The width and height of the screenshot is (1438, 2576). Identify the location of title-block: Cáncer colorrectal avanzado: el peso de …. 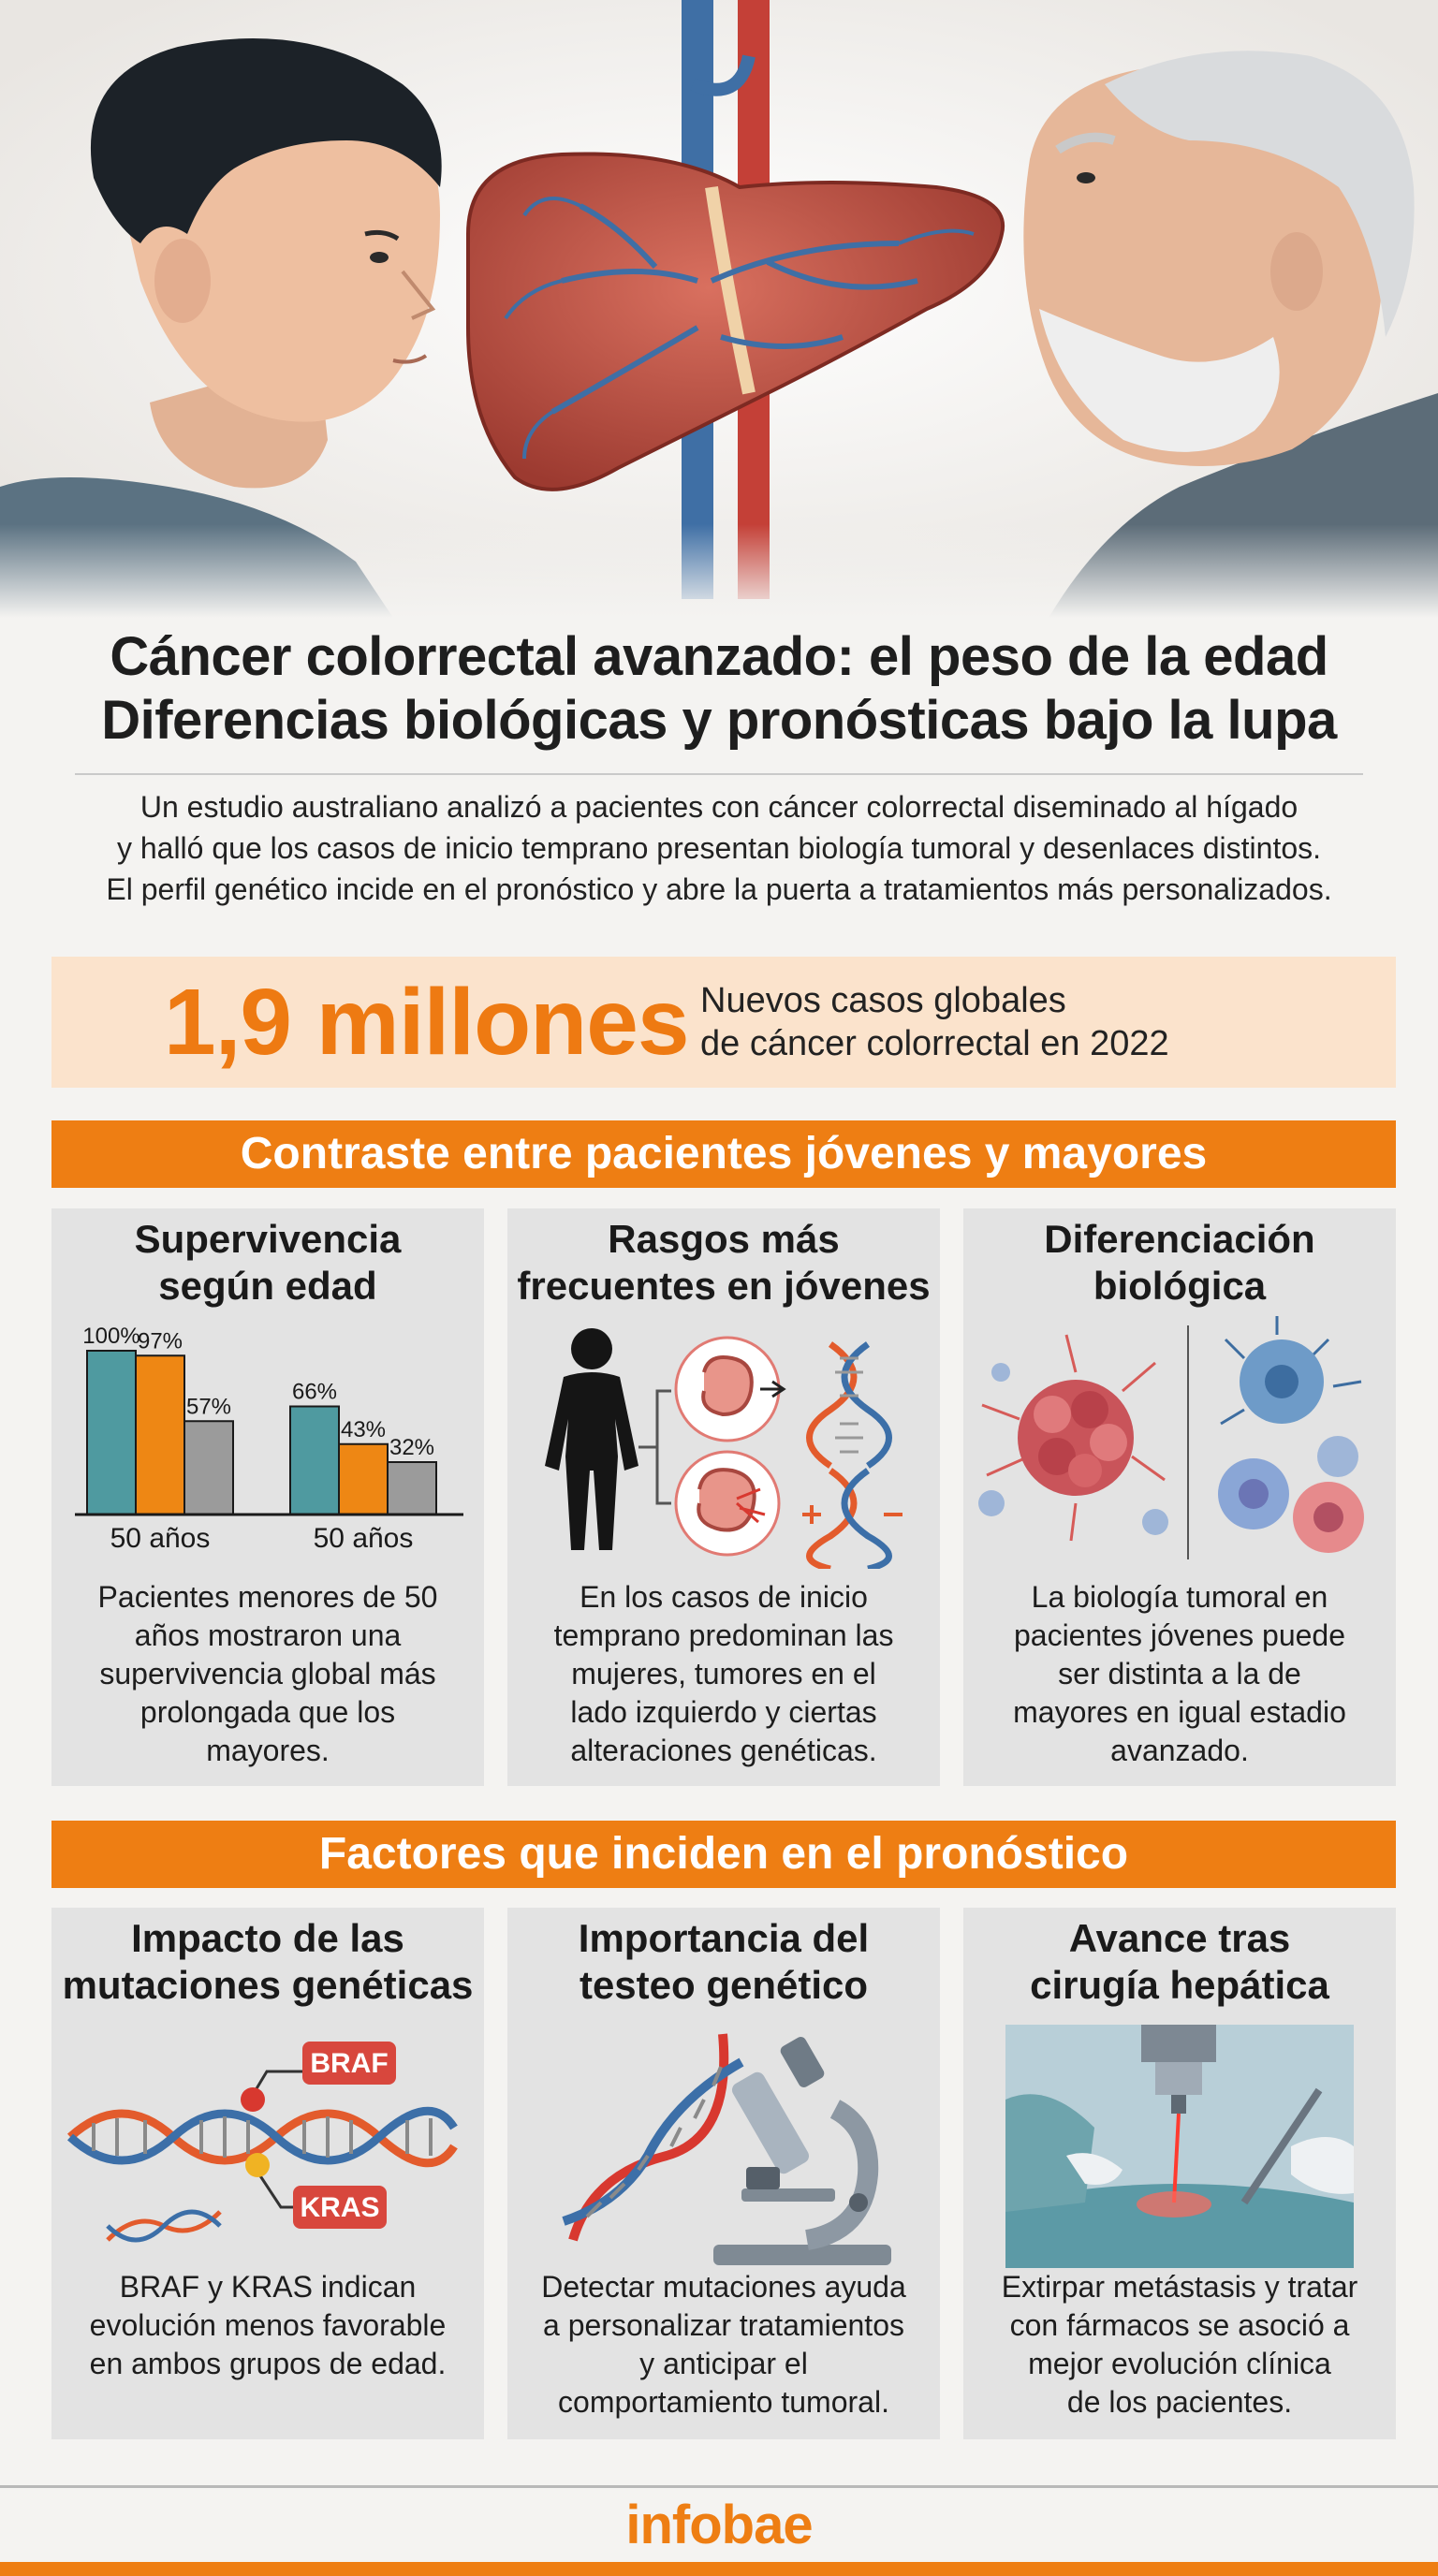
(719, 689).